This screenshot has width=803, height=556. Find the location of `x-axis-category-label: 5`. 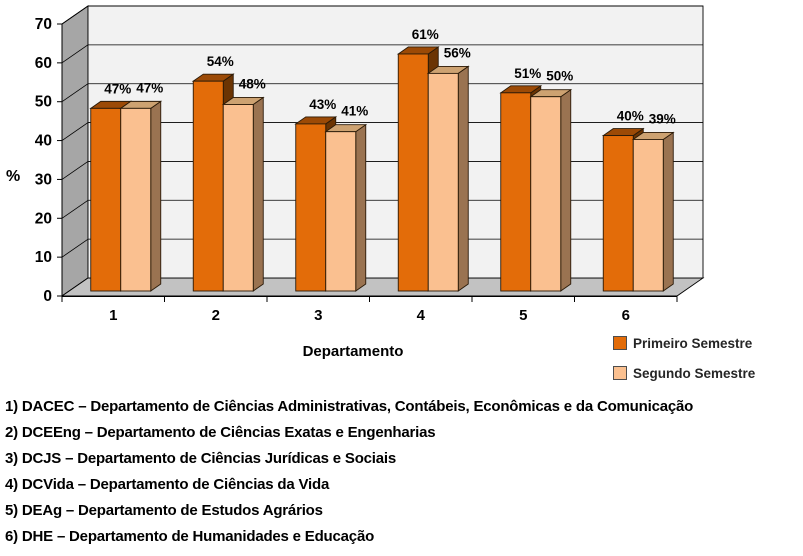

x-axis-category-label: 5 is located at coordinates (523, 315).